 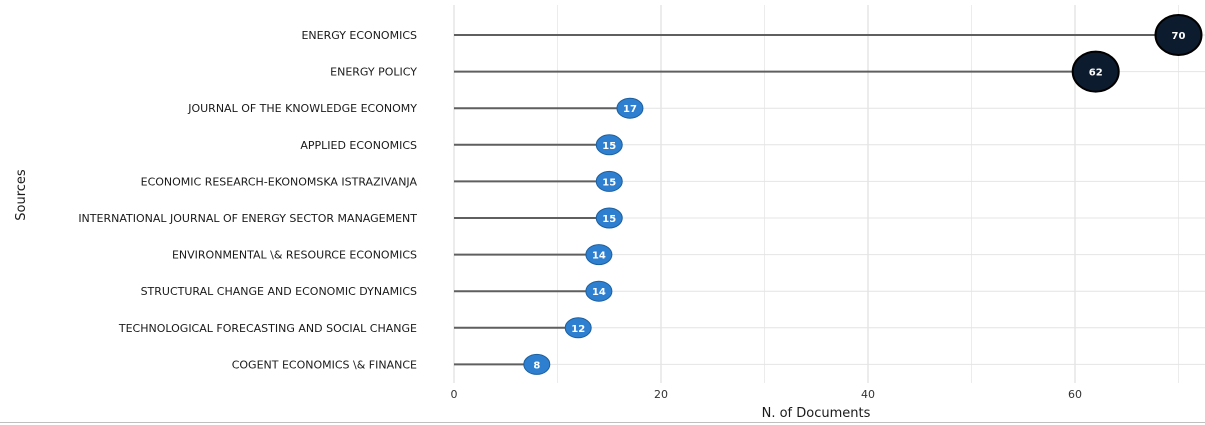 I want to click on value-label: 62, so click(x=1096, y=73).